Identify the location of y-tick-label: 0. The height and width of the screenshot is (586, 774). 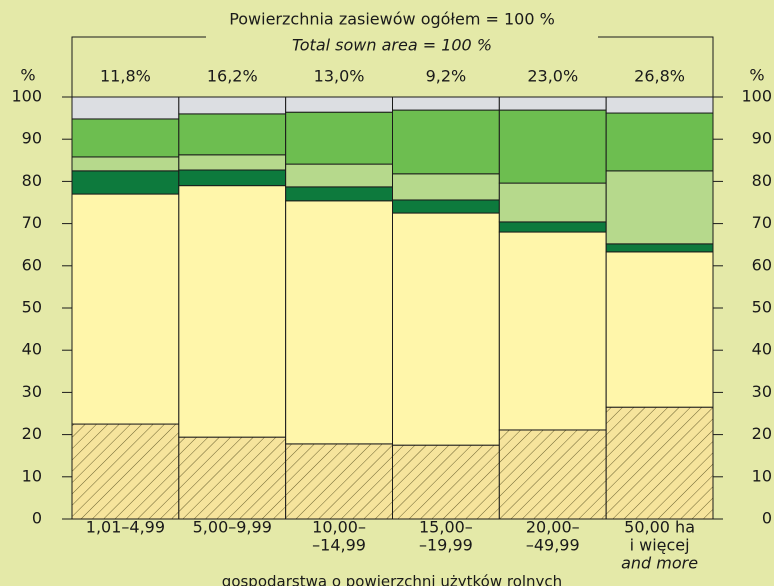
(37, 518).